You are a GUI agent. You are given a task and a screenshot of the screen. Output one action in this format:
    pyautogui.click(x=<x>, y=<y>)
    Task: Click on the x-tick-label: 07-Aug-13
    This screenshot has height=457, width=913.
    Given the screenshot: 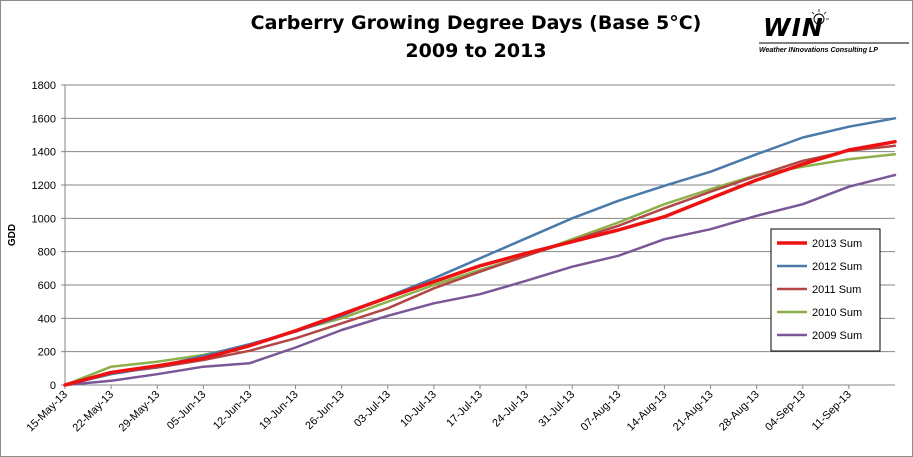 What is the action you would take?
    pyautogui.click(x=601, y=411)
    